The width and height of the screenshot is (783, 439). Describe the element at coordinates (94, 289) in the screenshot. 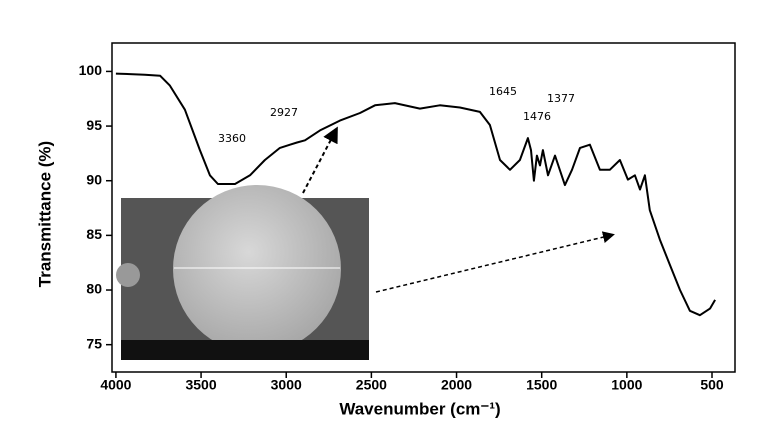

I see `y-tick-label: 80` at that location.